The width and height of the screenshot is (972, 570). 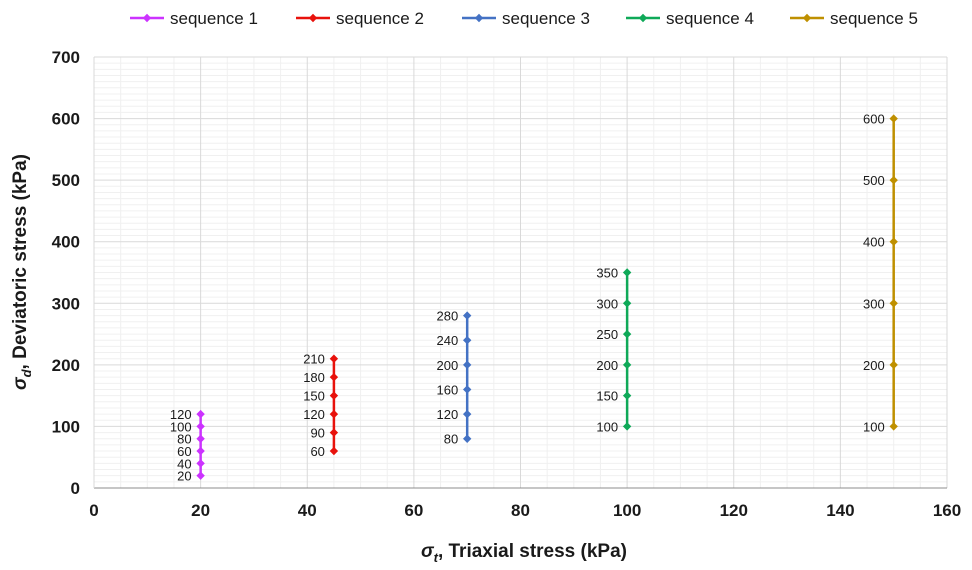 What do you see at coordinates (840, 510) in the screenshot?
I see `x-tick-label: 140` at bounding box center [840, 510].